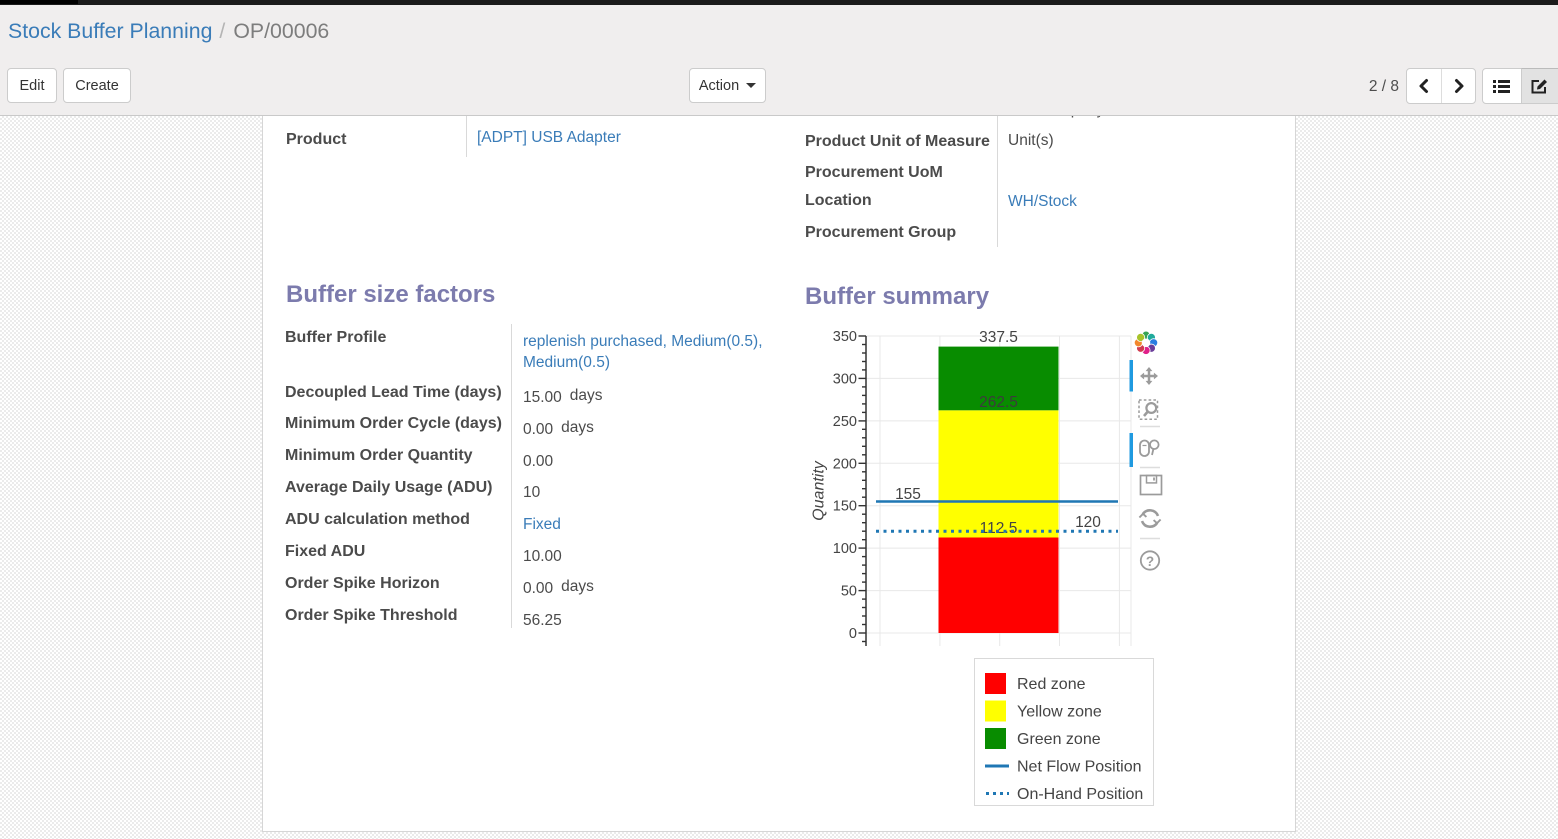 The height and width of the screenshot is (839, 1558). What do you see at coordinates (1088, 522) in the screenshot?
I see `svg-text: 120` at bounding box center [1088, 522].